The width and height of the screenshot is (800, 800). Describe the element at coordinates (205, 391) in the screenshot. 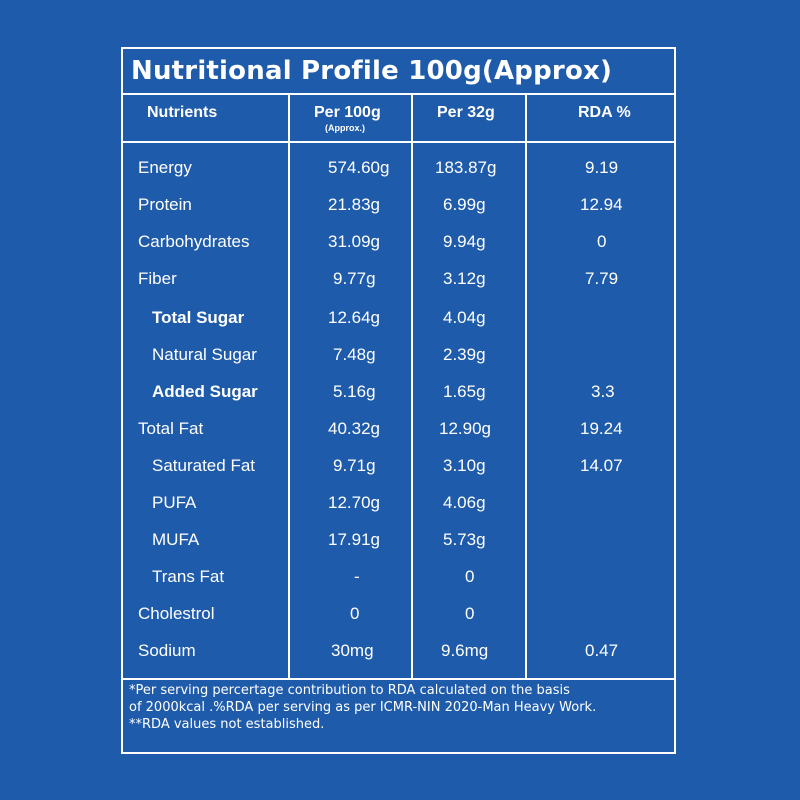

I see `nutrient-name: Added Sugar` at that location.